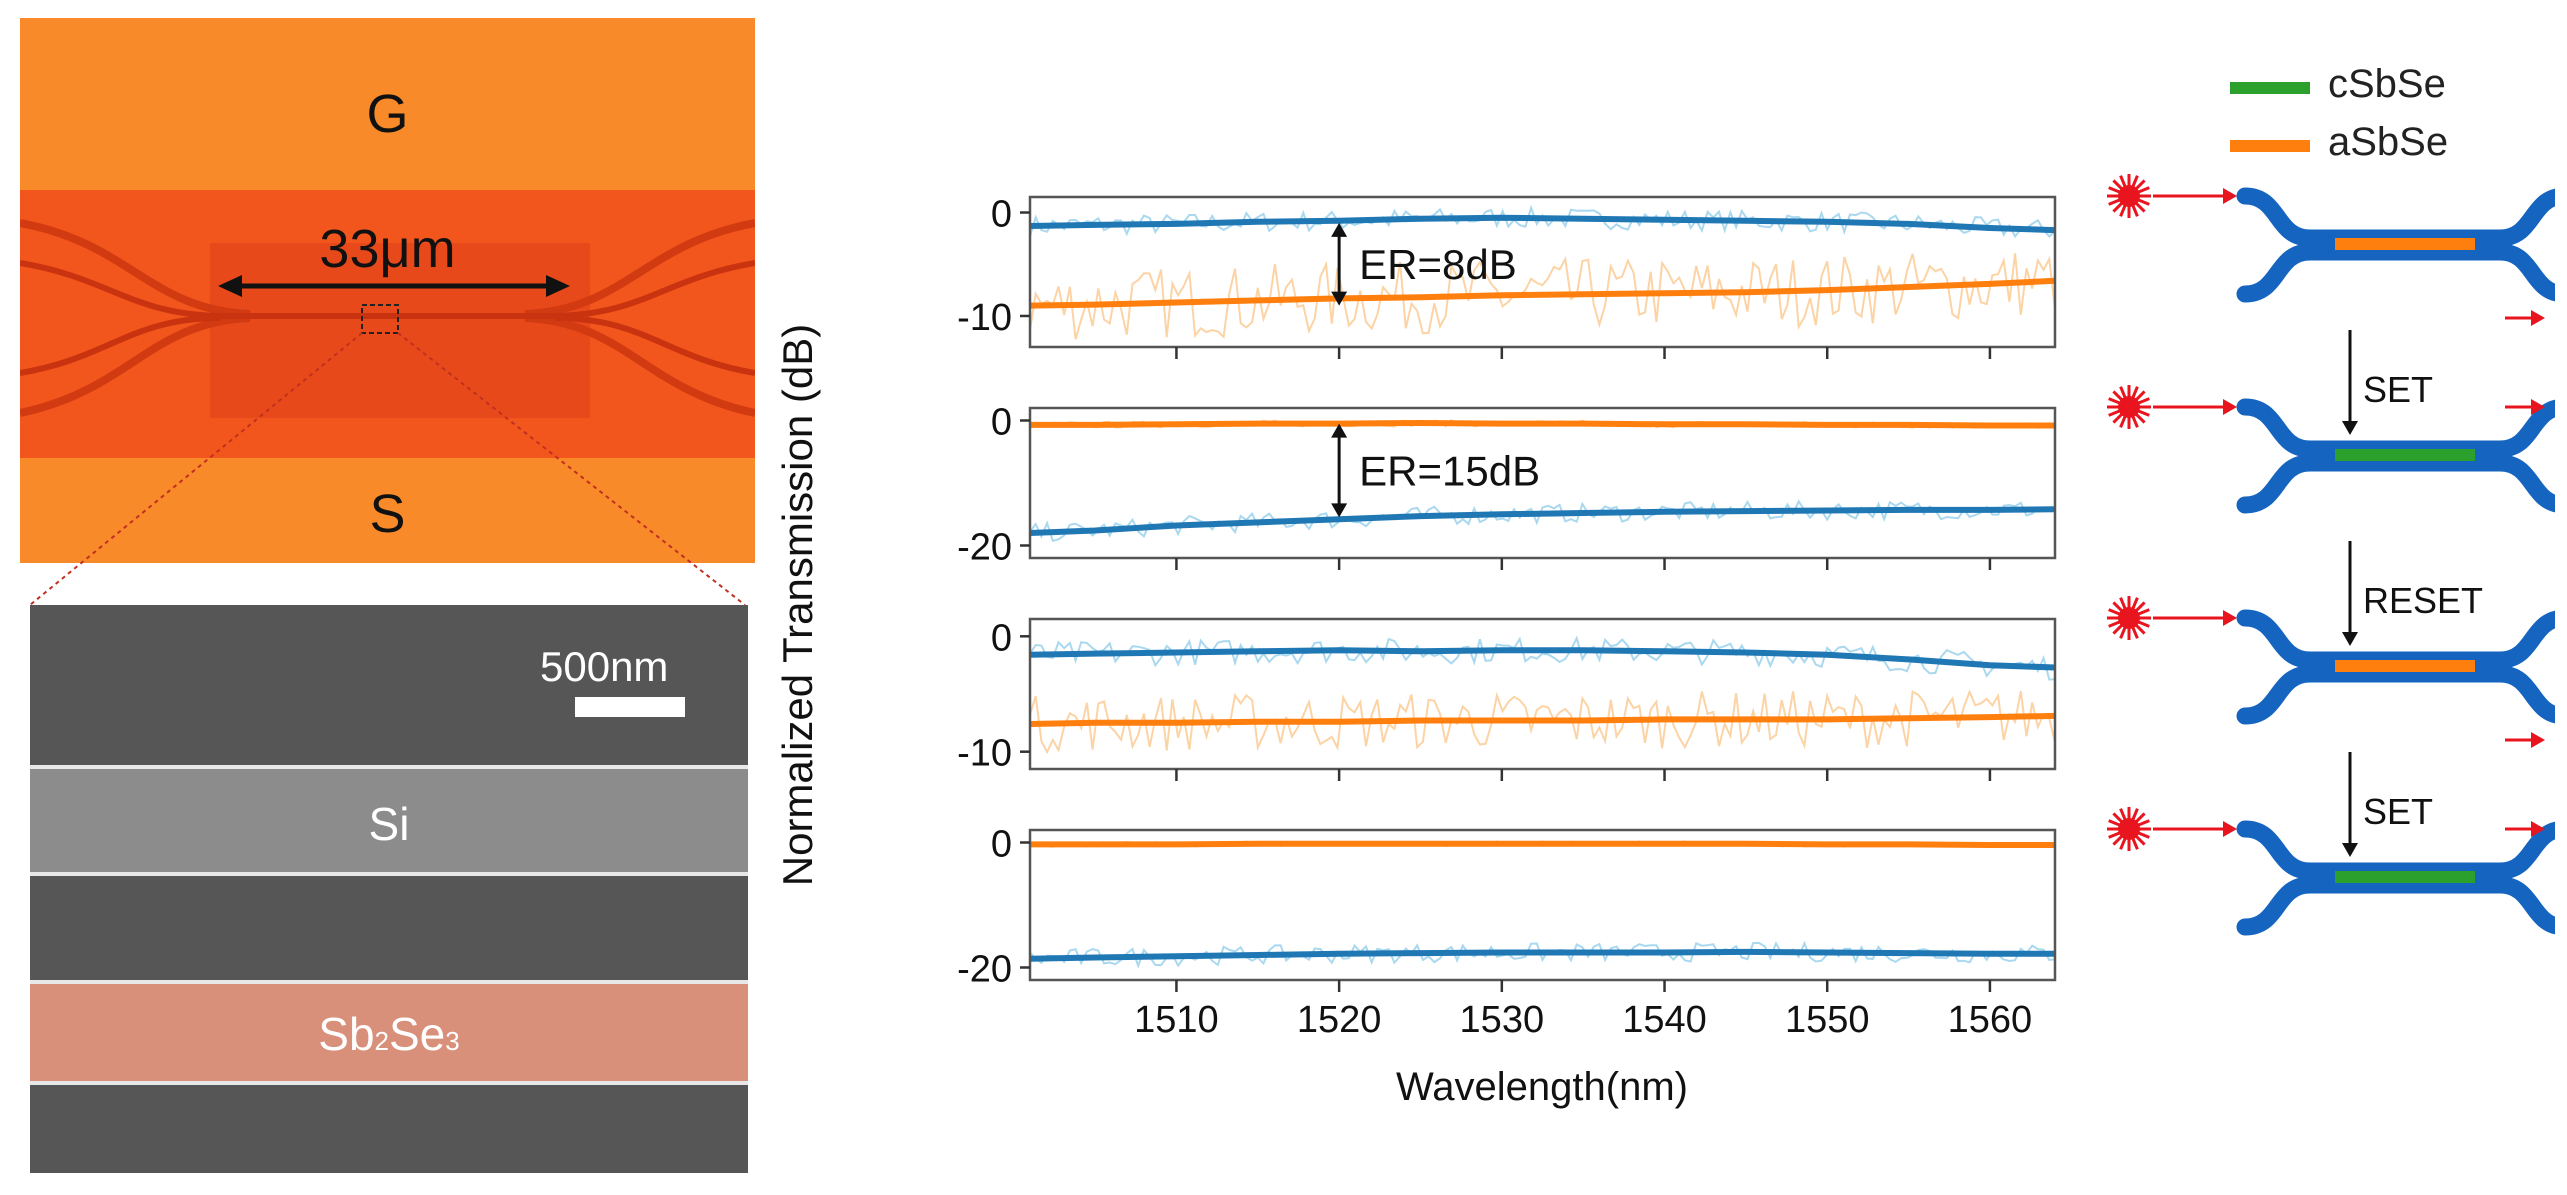 This screenshot has height=1195, width=2567. Describe the element at coordinates (346, 1034) in the screenshot. I see `sb2se3-label-base: Sb` at that location.